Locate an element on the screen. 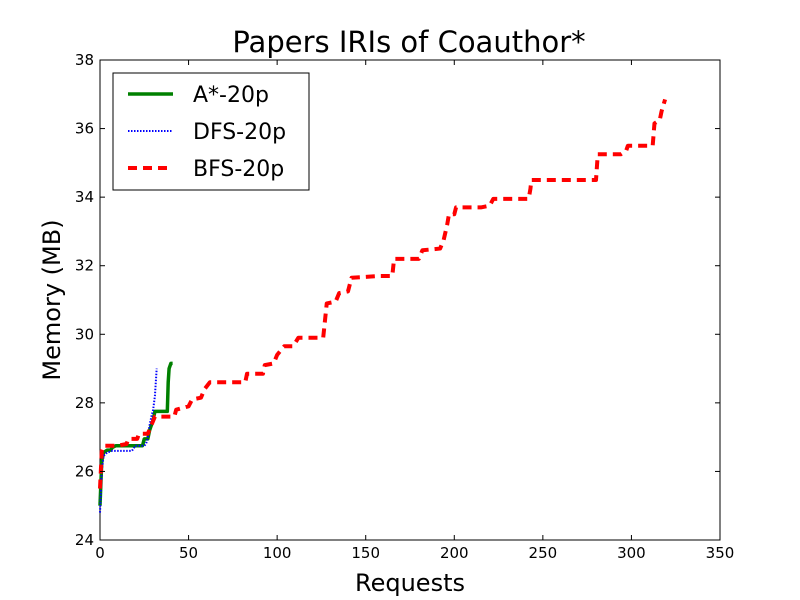  legend-label-1: DFS-20p is located at coordinates (239, 132).